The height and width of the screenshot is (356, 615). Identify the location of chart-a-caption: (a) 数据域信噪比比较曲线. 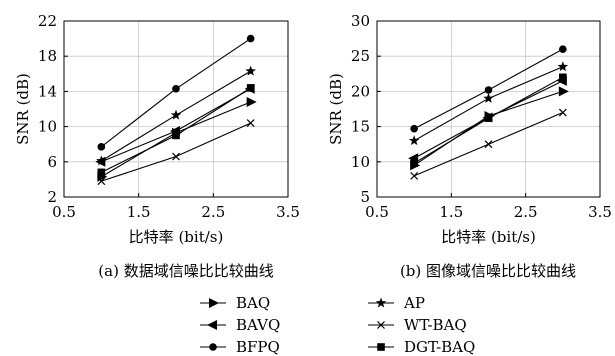
(185, 271).